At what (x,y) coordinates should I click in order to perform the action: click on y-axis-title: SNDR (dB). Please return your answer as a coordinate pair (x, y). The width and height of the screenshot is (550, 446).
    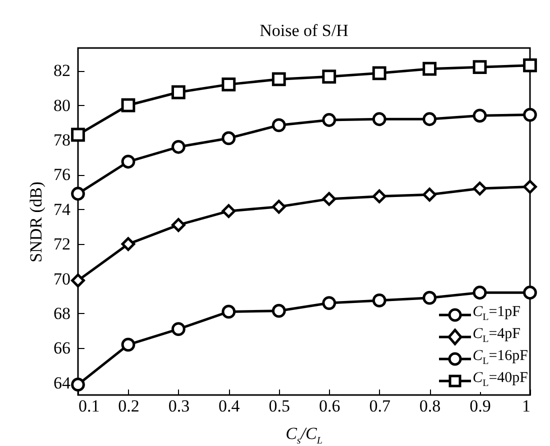
    Looking at the image, I should click on (36, 222).